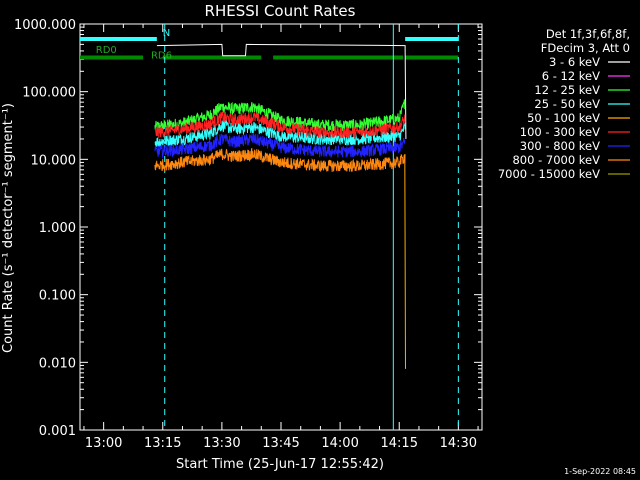 The width and height of the screenshot is (640, 480). What do you see at coordinates (280, 11) in the screenshot?
I see `chart-title: RHESSI Count Rates` at bounding box center [280, 11].